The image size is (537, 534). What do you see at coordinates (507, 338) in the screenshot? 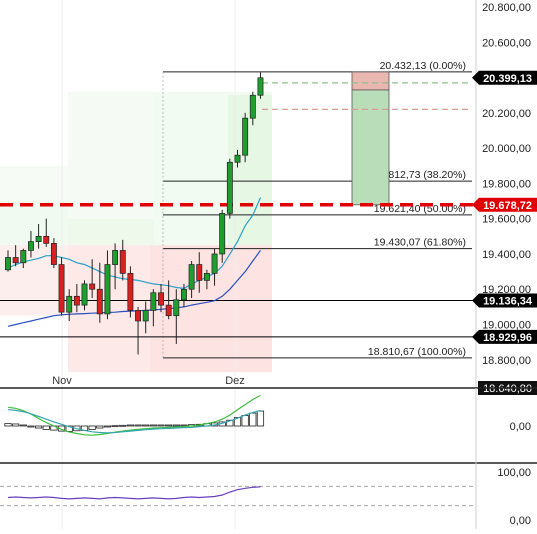
I see `price-badge-label-3: 18.929,96` at bounding box center [507, 338].